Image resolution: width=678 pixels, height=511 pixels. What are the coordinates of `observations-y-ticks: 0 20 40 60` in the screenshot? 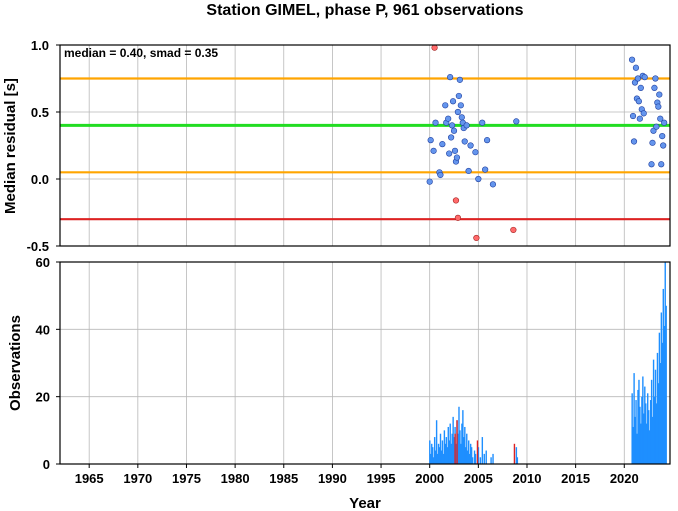 It's located at (48, 363).